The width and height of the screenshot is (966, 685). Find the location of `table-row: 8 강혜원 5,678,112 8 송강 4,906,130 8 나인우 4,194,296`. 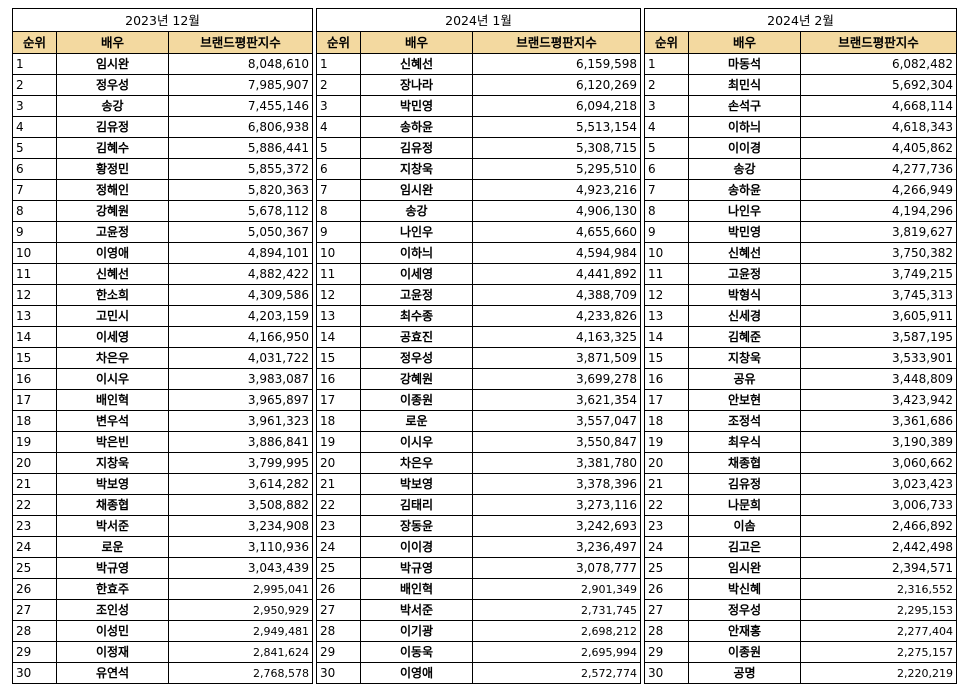

table-row: 8 강혜원 5,678,112 8 송강 4,906,130 8 나인우 4,194,296 is located at coordinates (485, 211).